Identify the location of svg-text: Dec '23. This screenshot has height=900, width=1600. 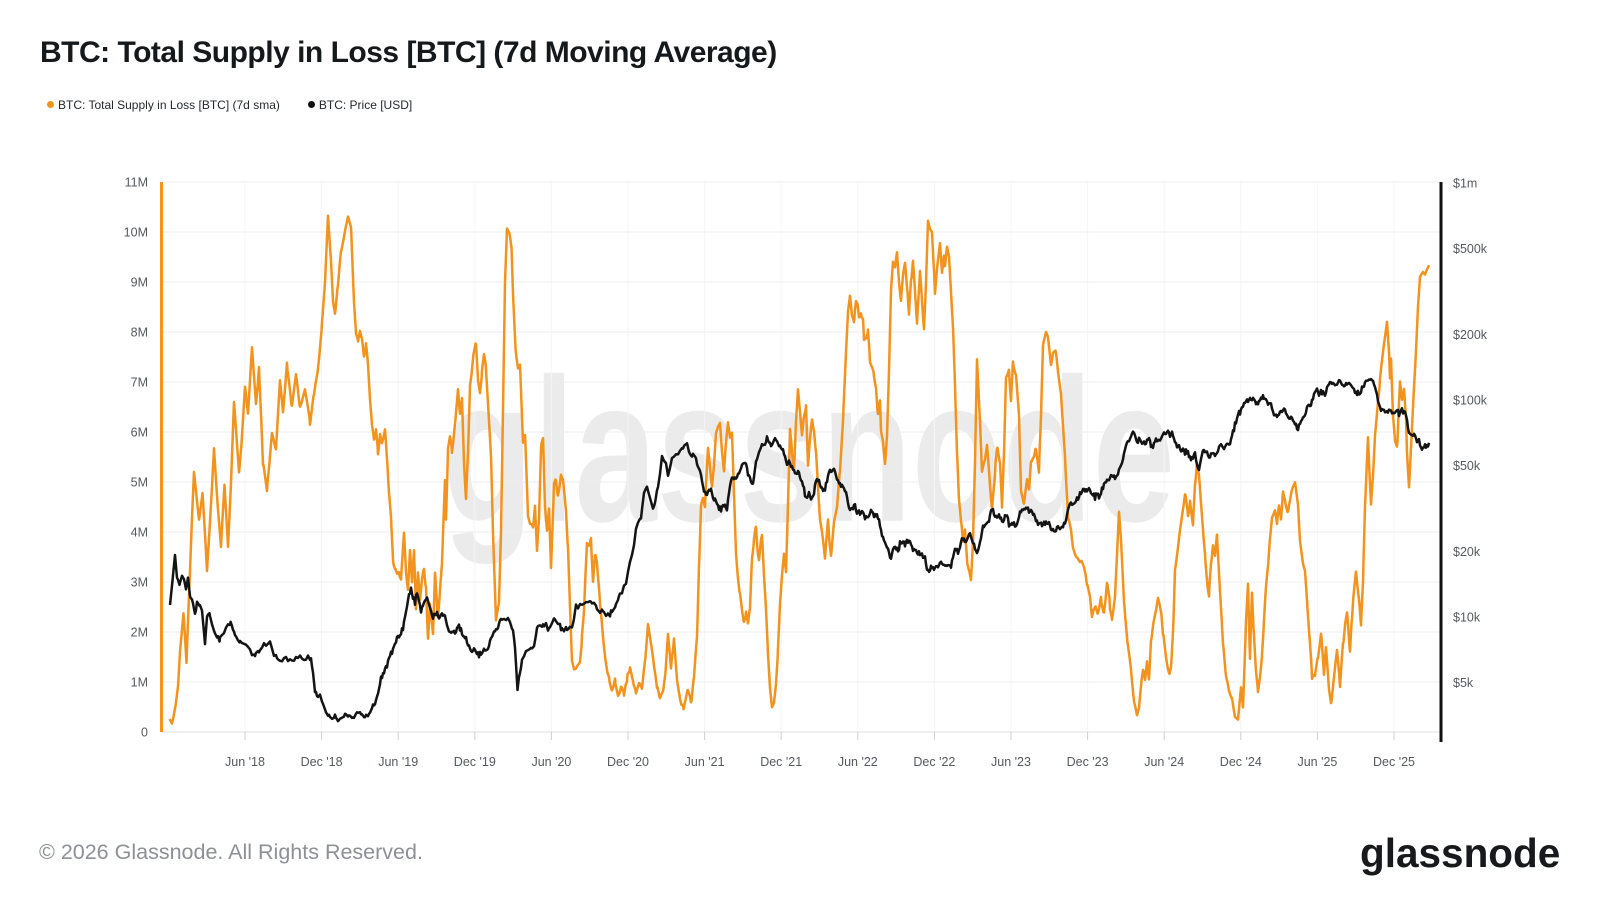
(1088, 762).